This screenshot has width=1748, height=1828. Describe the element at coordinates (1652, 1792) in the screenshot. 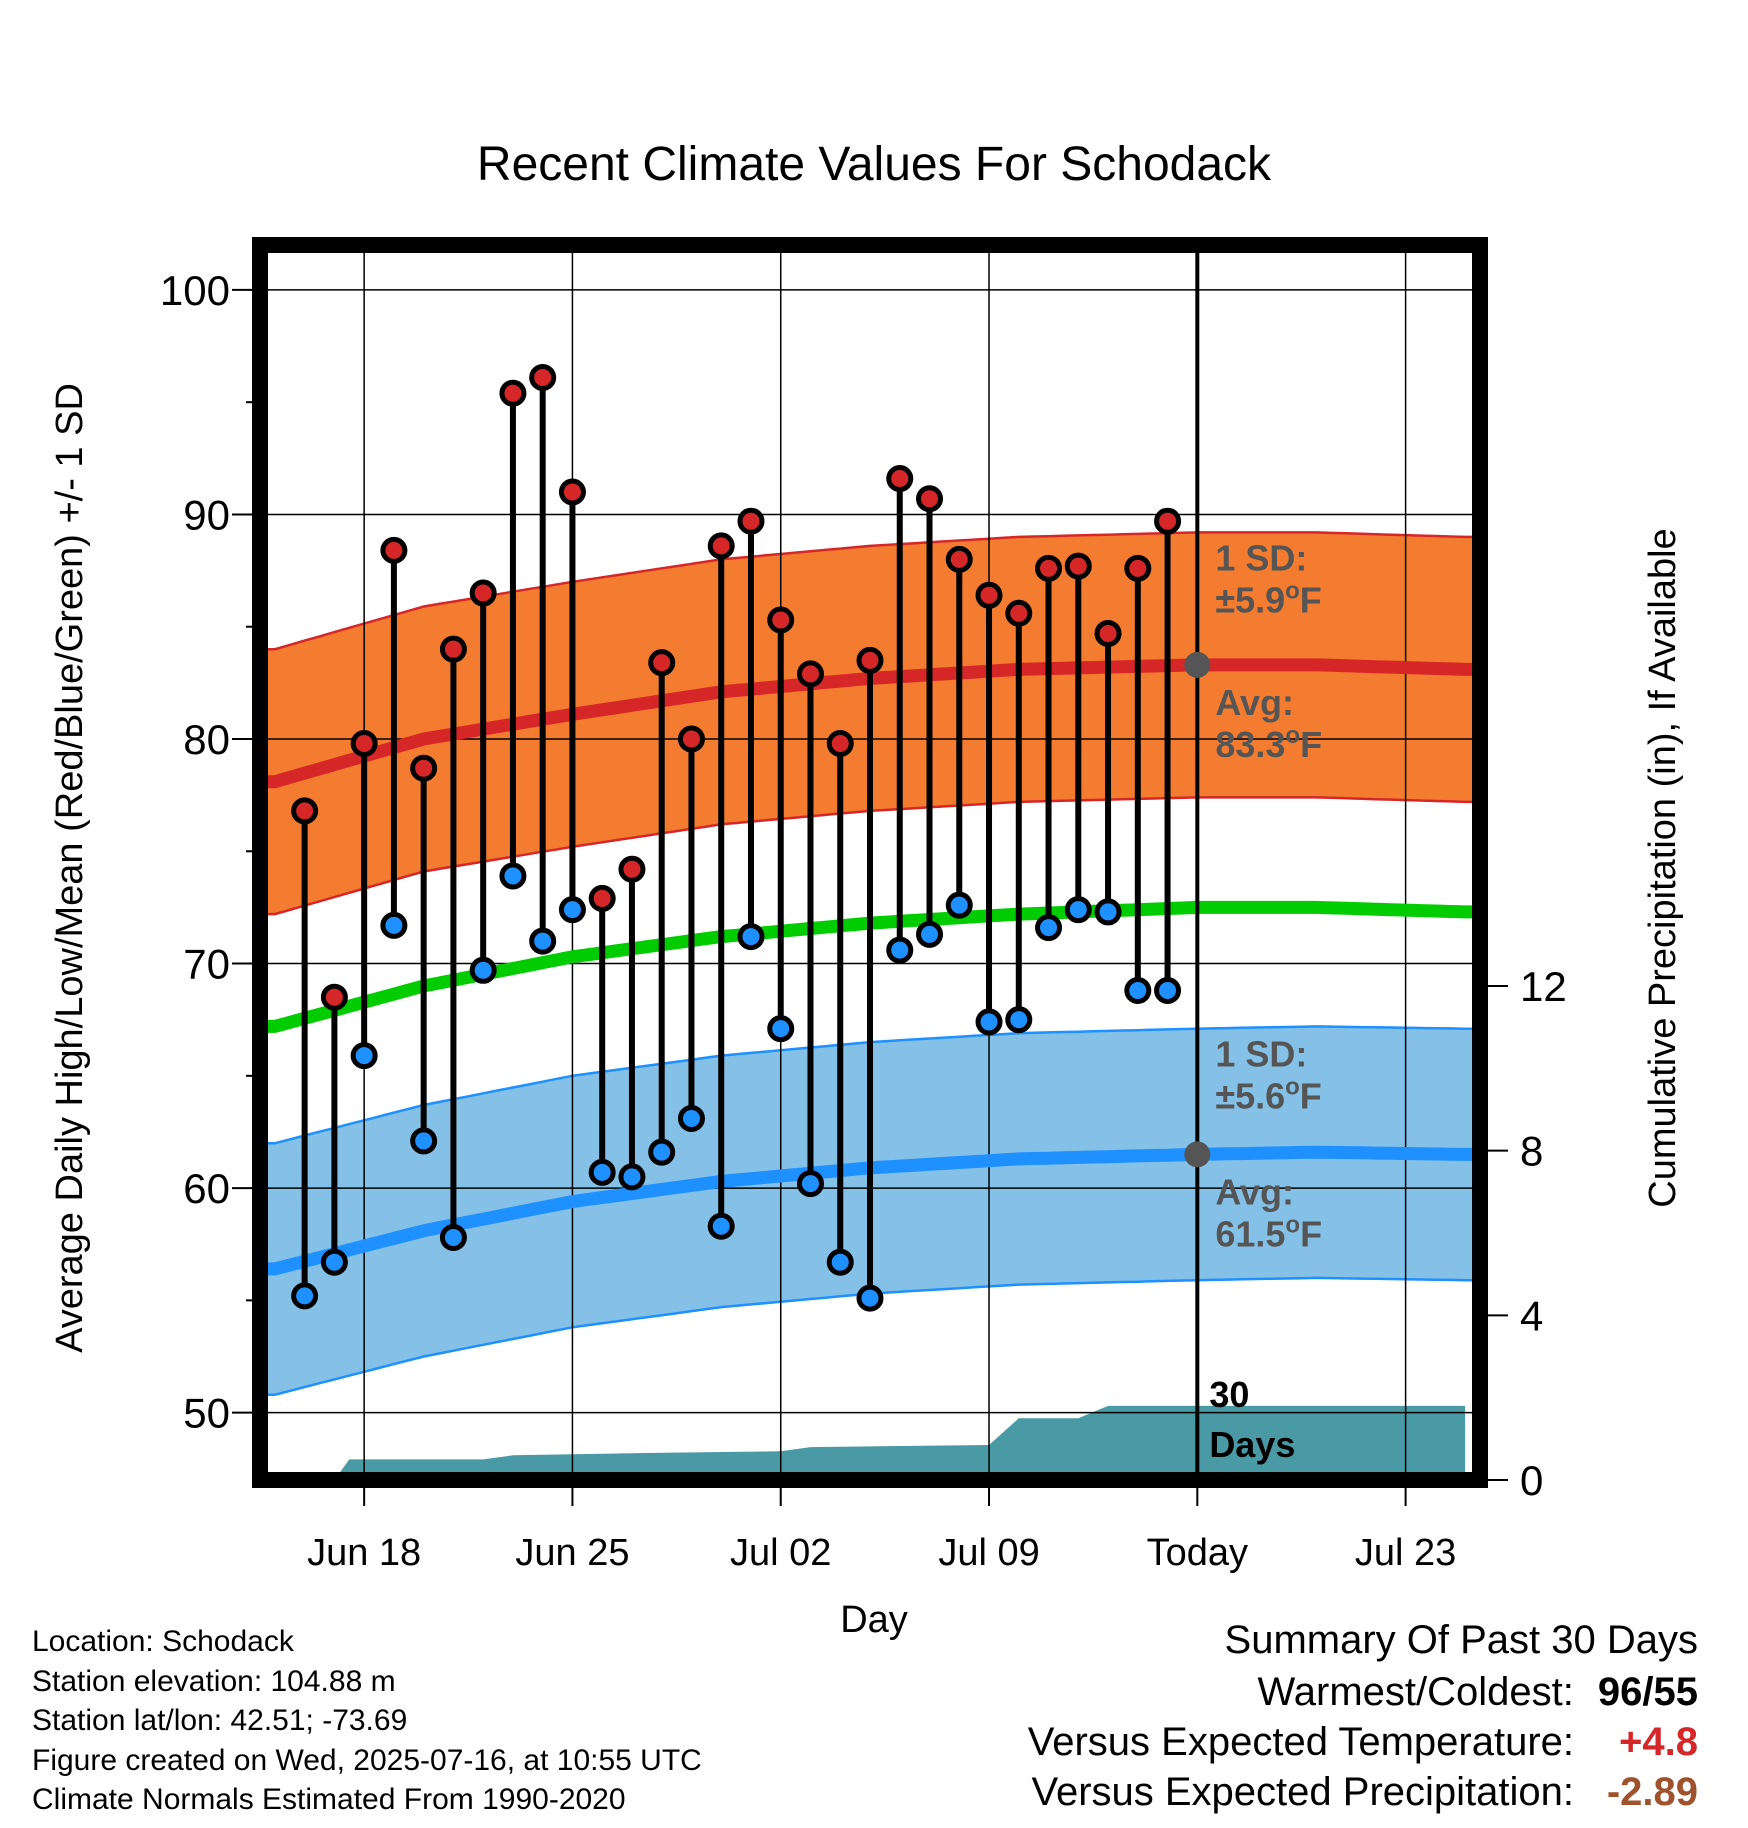

I see `summary-precip-value: -2.89` at that location.